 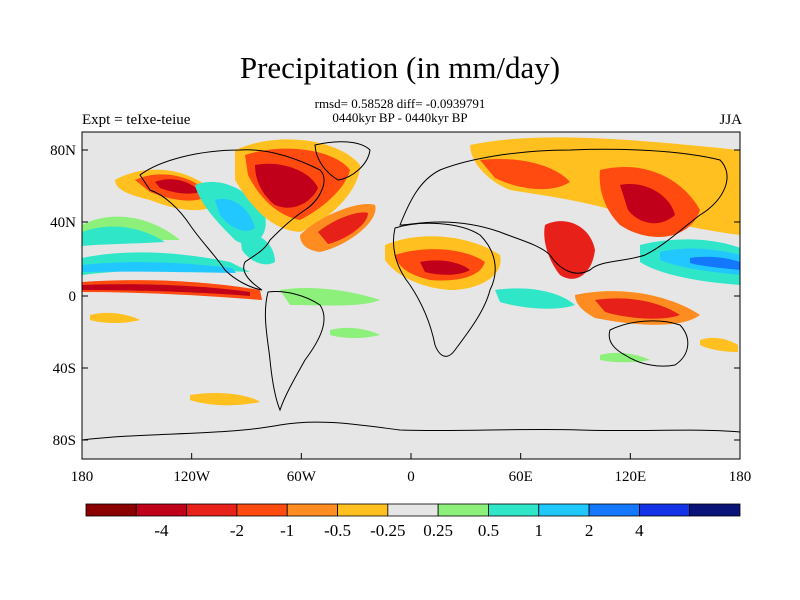 I want to click on coastline-greenland, so click(x=342, y=161).